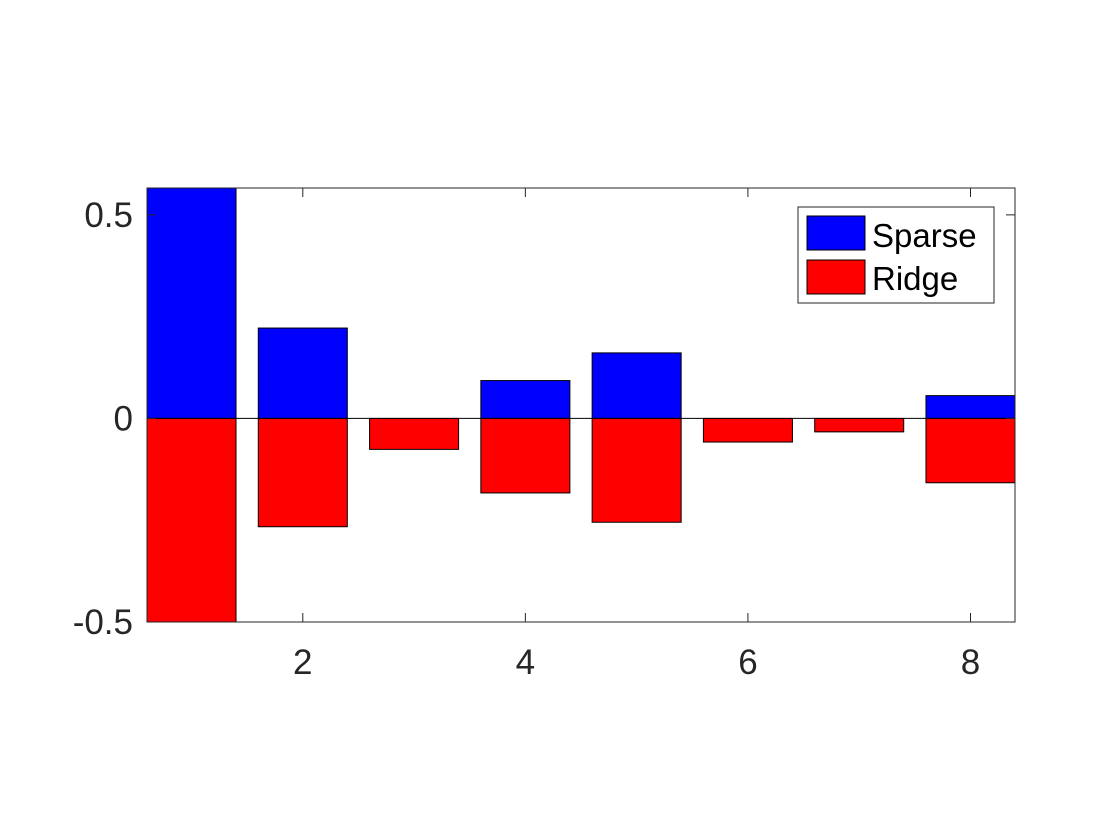 This screenshot has width=1120, height=840. Describe the element at coordinates (108, 215) in the screenshot. I see `y-tick-label-2: 0.5` at that location.